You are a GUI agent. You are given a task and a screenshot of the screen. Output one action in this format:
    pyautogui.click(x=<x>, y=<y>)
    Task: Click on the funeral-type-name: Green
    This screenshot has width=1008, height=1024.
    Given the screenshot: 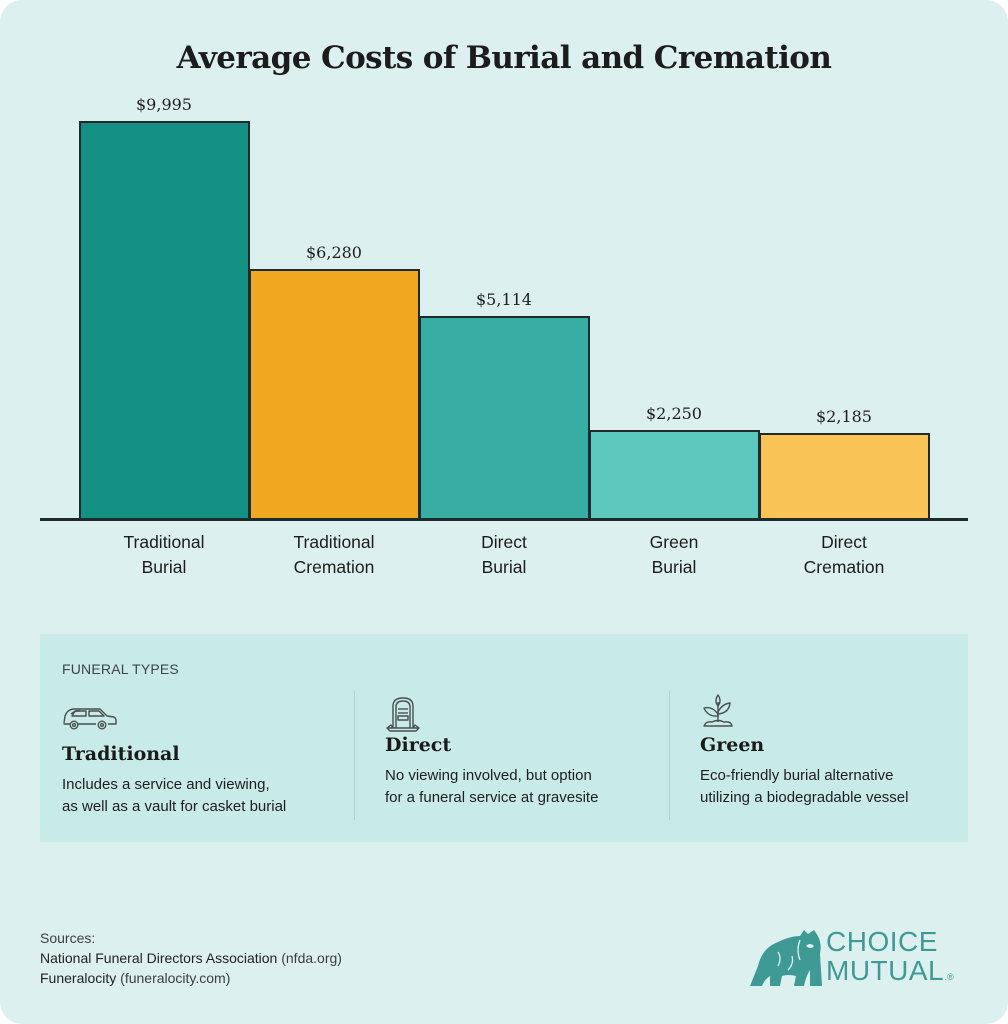 What is the action you would take?
    pyautogui.click(x=732, y=745)
    